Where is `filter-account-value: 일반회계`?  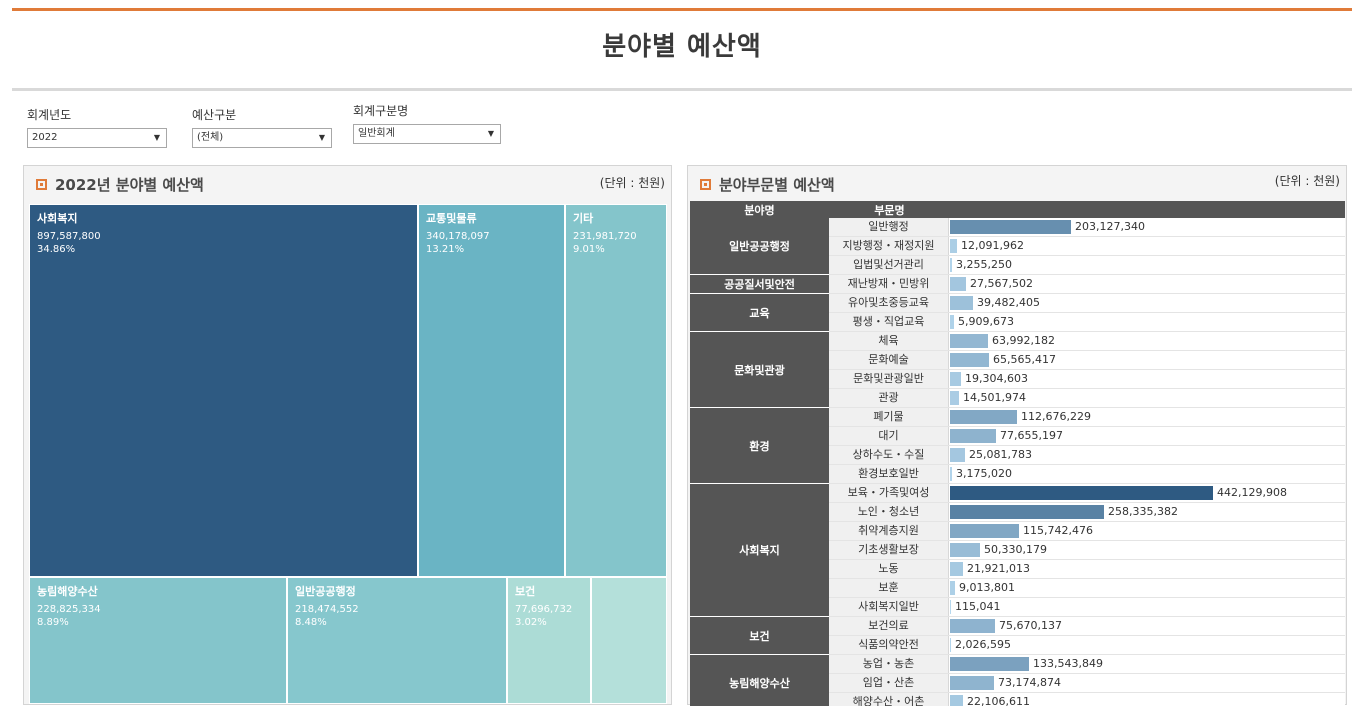 filter-account-value: 일반회계 is located at coordinates (376, 133).